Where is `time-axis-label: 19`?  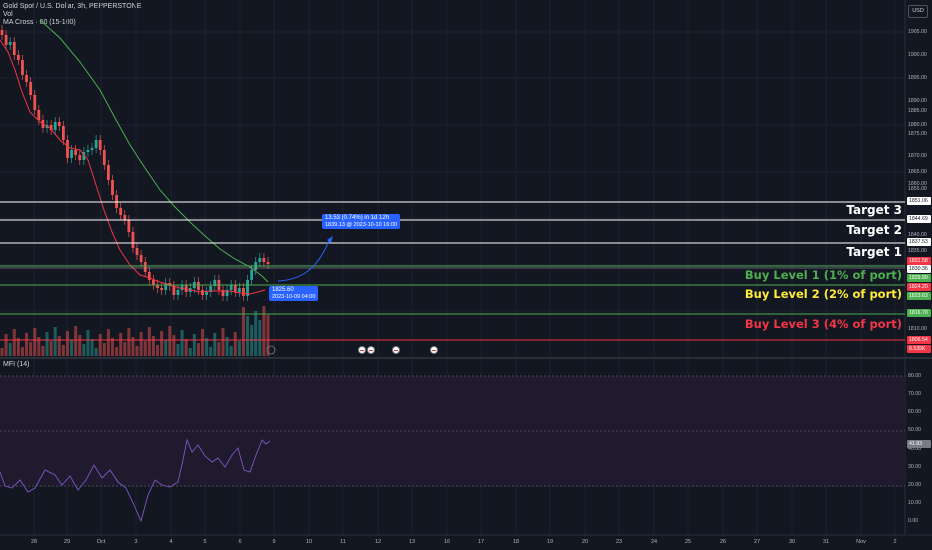 time-axis-label: 19 is located at coordinates (550, 542).